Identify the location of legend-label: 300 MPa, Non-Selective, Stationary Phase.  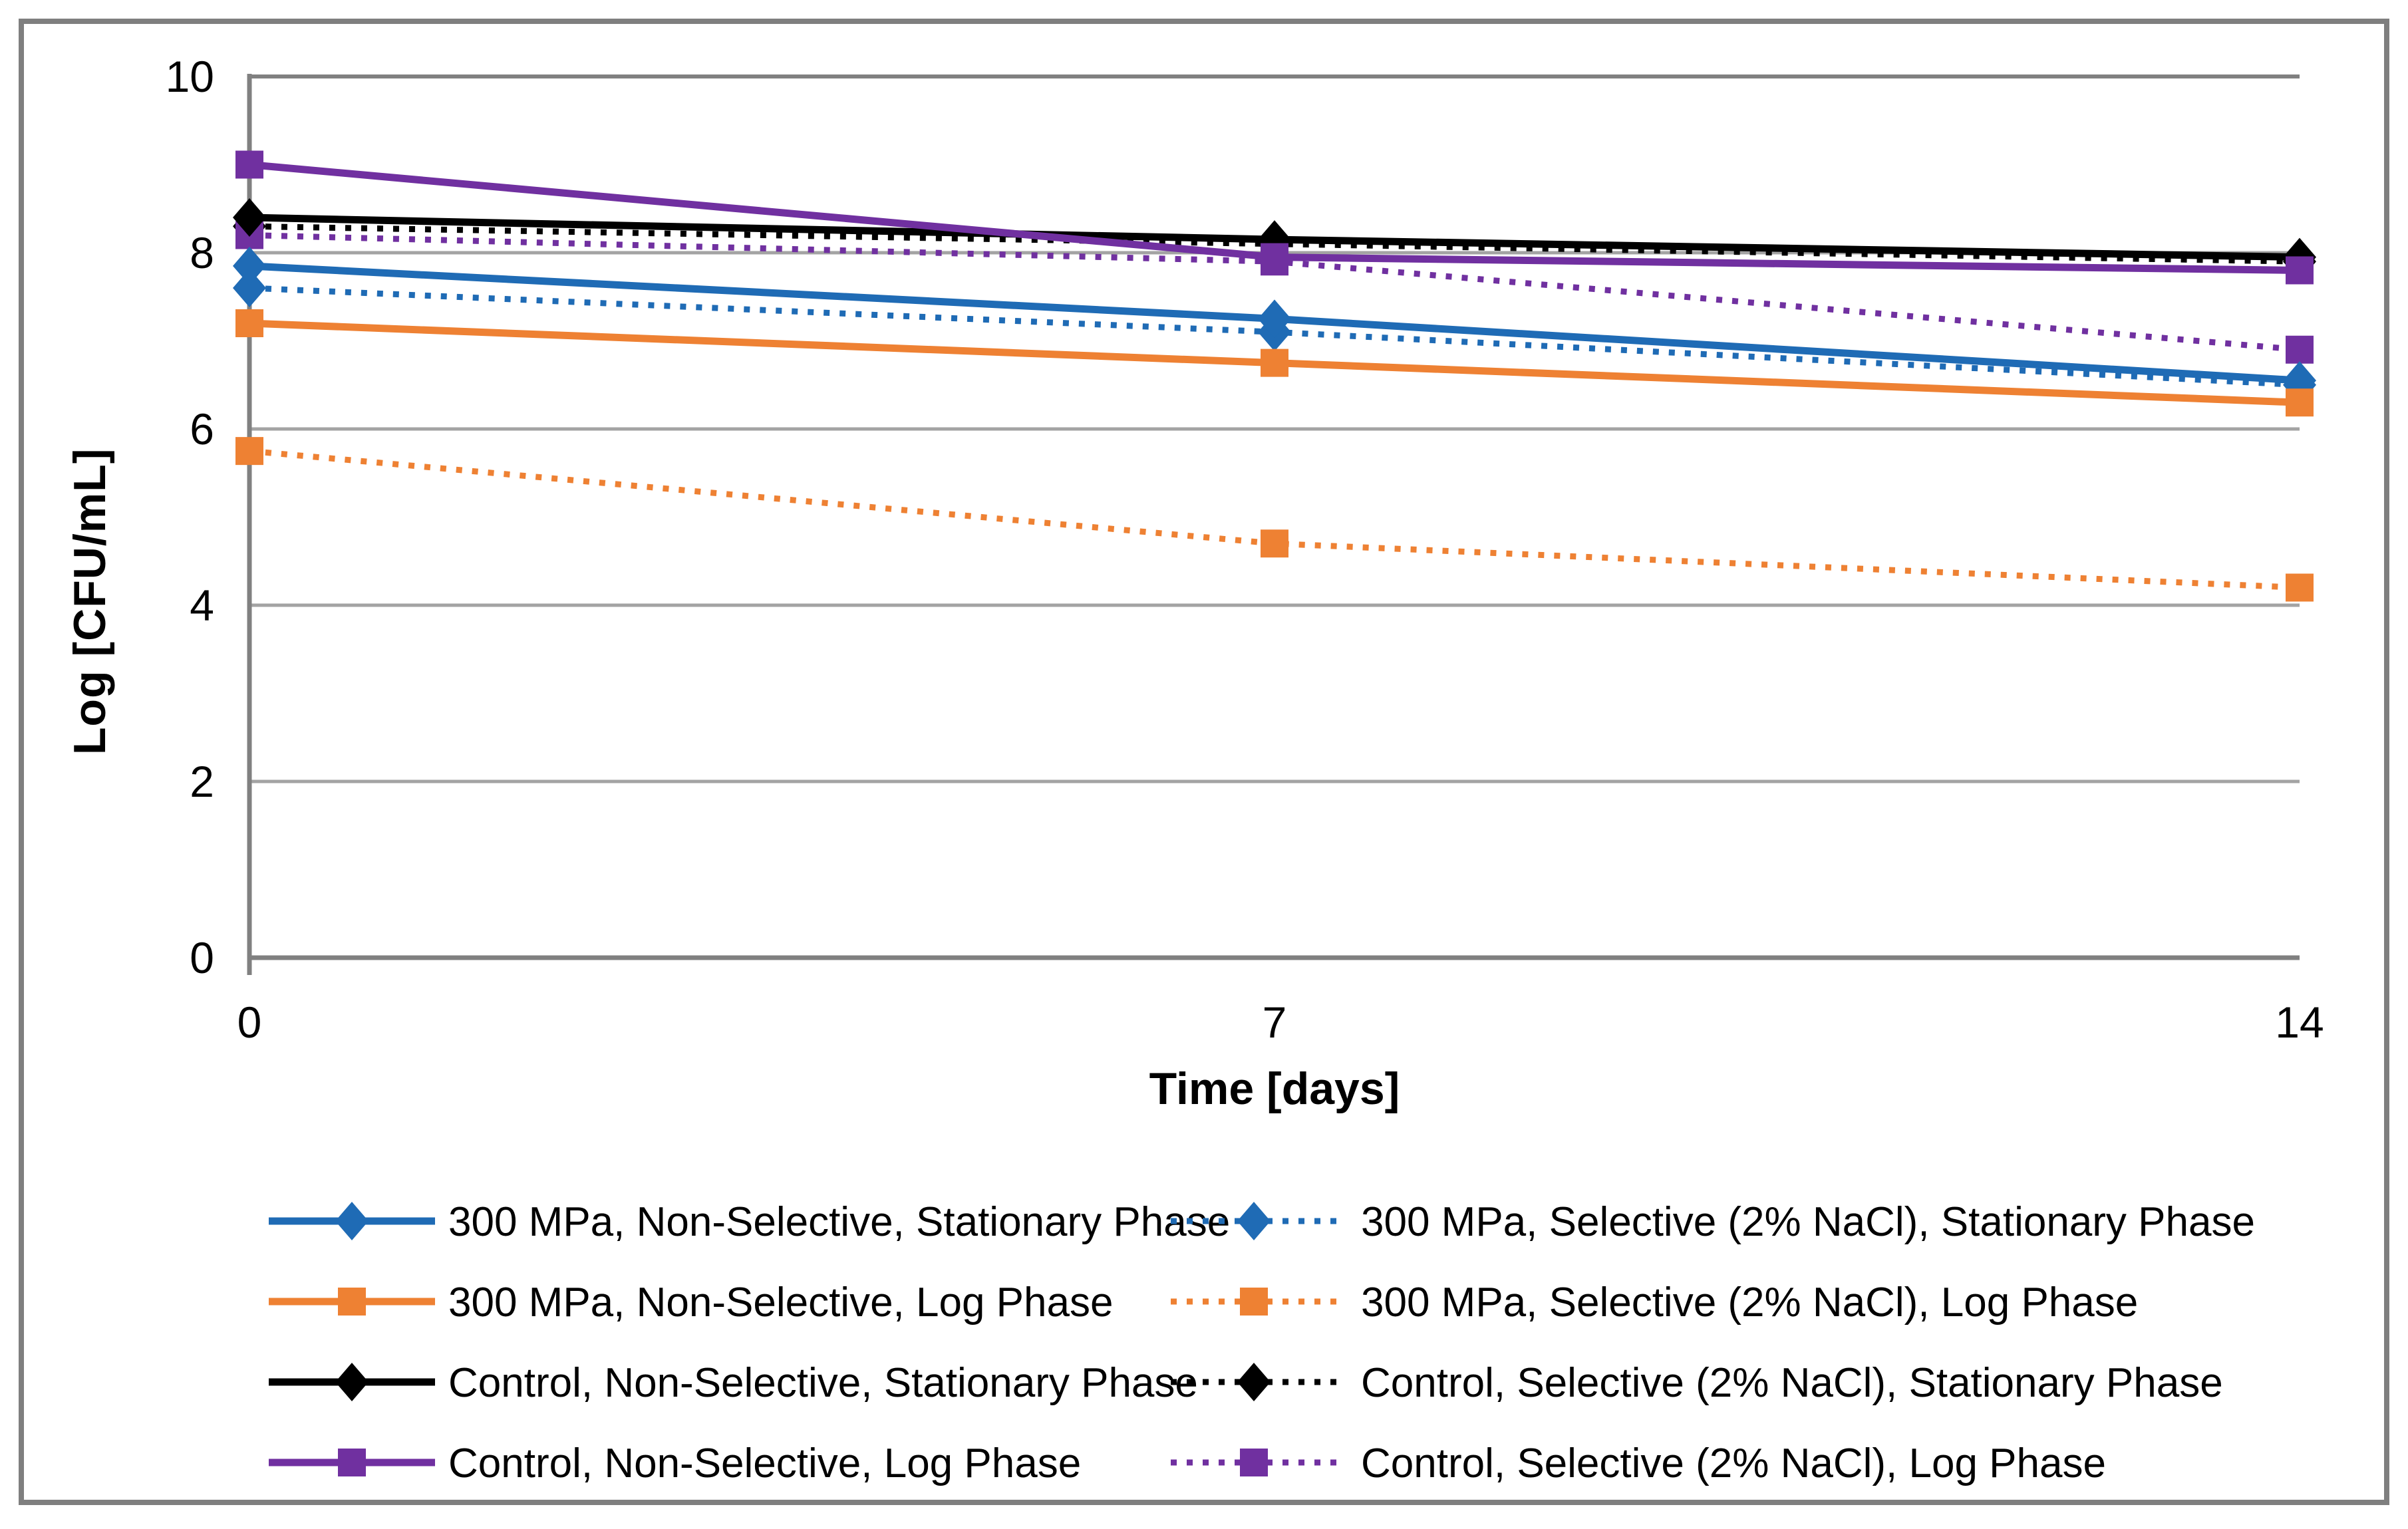
(839, 1222).